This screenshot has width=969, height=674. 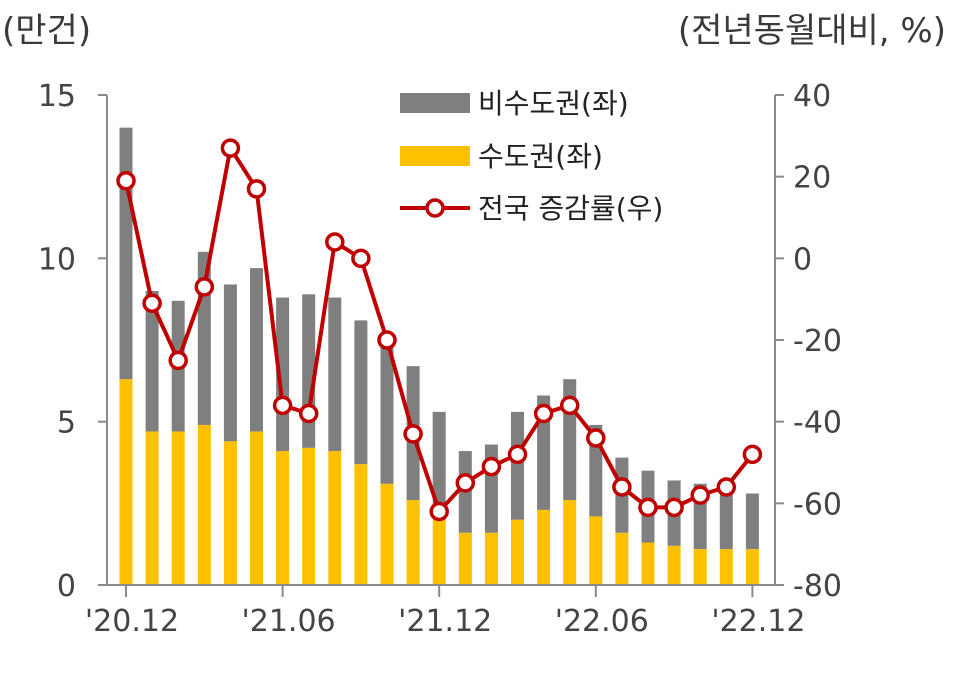 What do you see at coordinates (230, 363) in the screenshot?
I see `bar-non-capital-21.04` at bounding box center [230, 363].